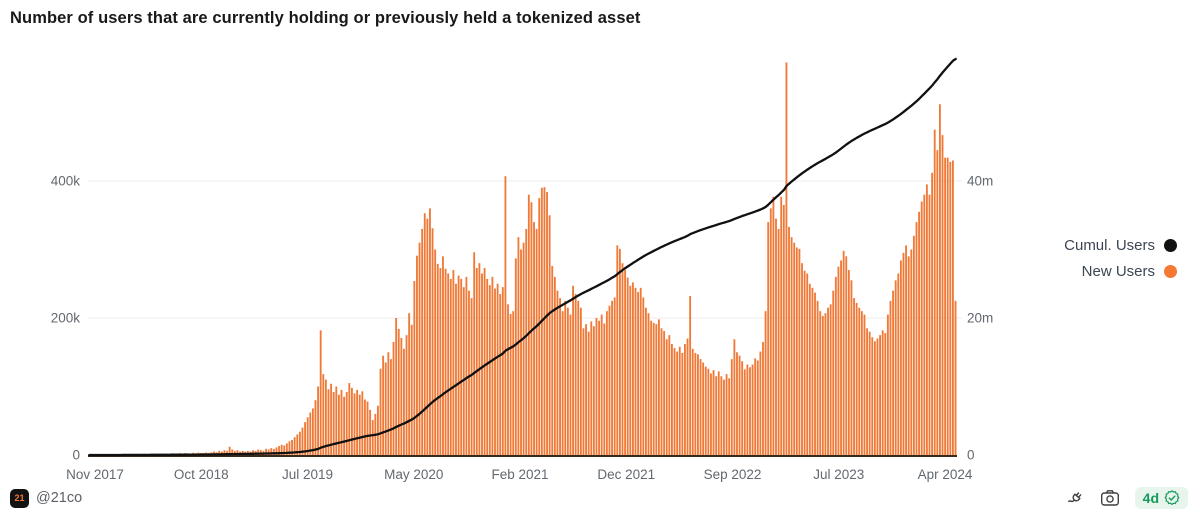 This screenshot has height=517, width=1200. What do you see at coordinates (1110, 498) in the screenshot?
I see `snapshot-button` at bounding box center [1110, 498].